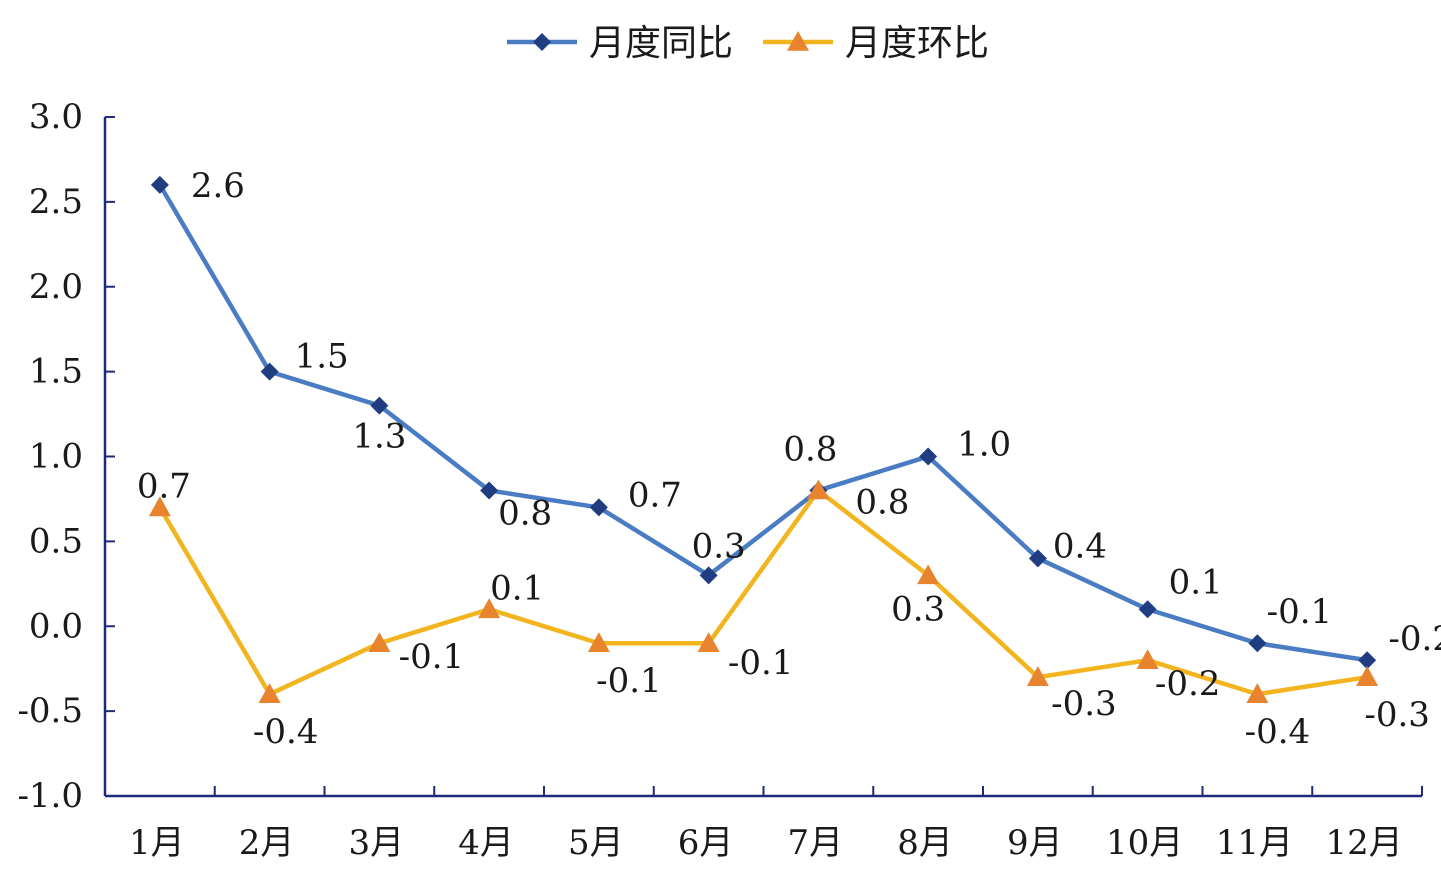 This screenshot has height=874, width=1441. What do you see at coordinates (748, 43) in the screenshot?
I see `legend: 月度同比 月度环比` at bounding box center [748, 43].